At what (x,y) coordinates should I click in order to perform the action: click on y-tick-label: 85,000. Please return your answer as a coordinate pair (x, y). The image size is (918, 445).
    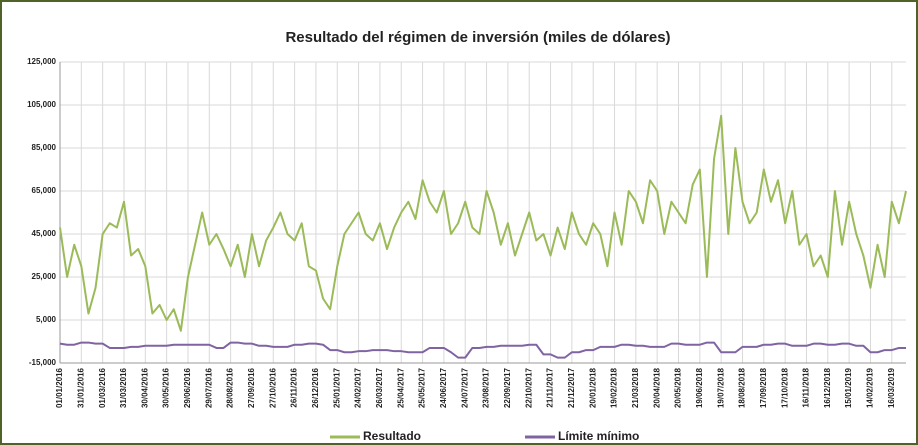
    Looking at the image, I should click on (44, 147).